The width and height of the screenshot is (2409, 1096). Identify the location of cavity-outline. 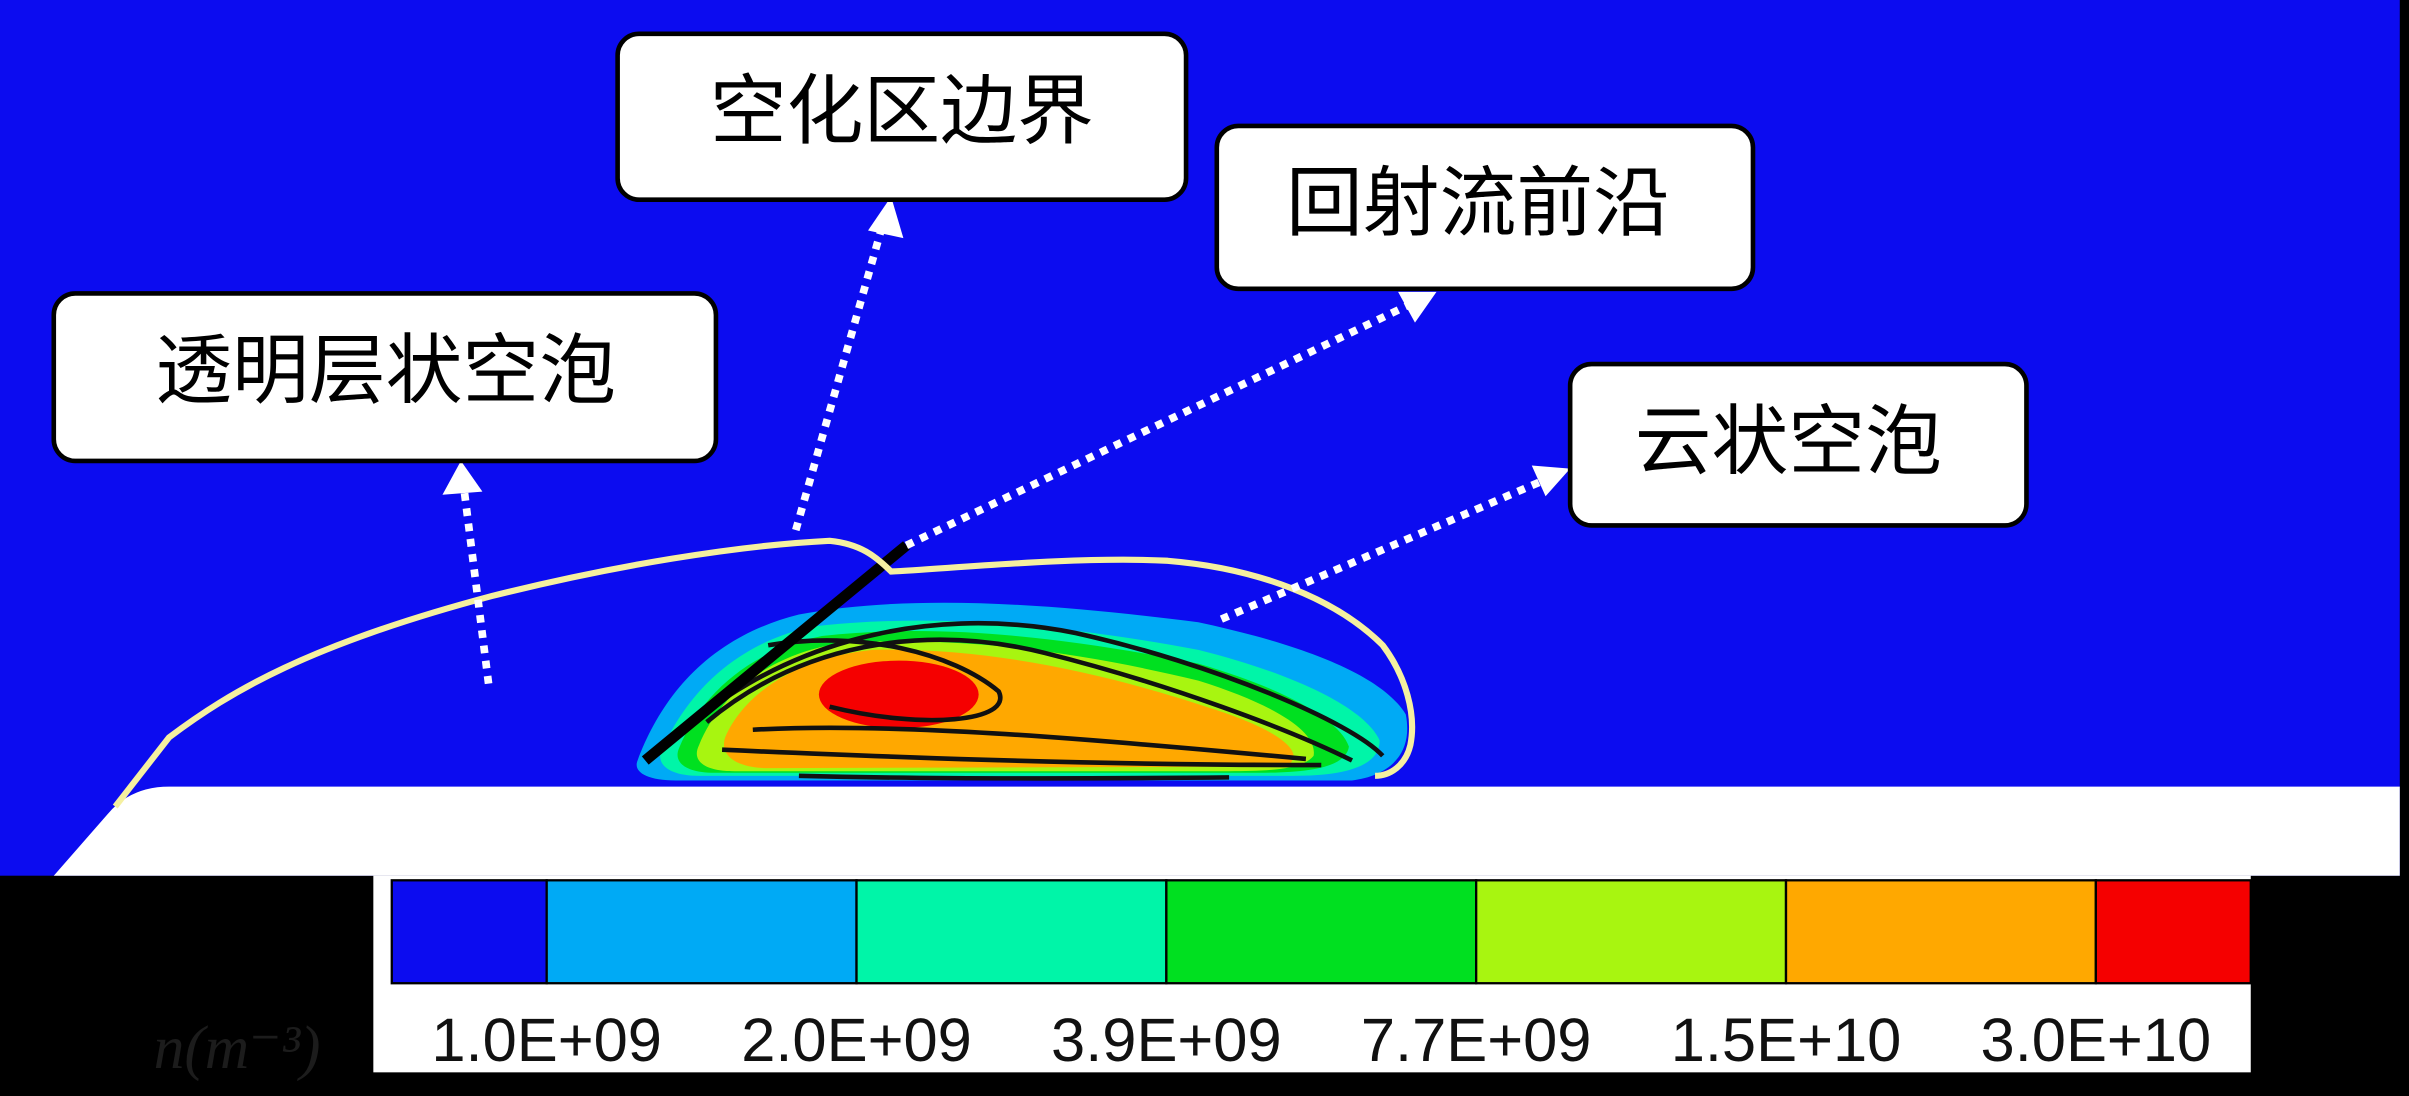
(764, 673).